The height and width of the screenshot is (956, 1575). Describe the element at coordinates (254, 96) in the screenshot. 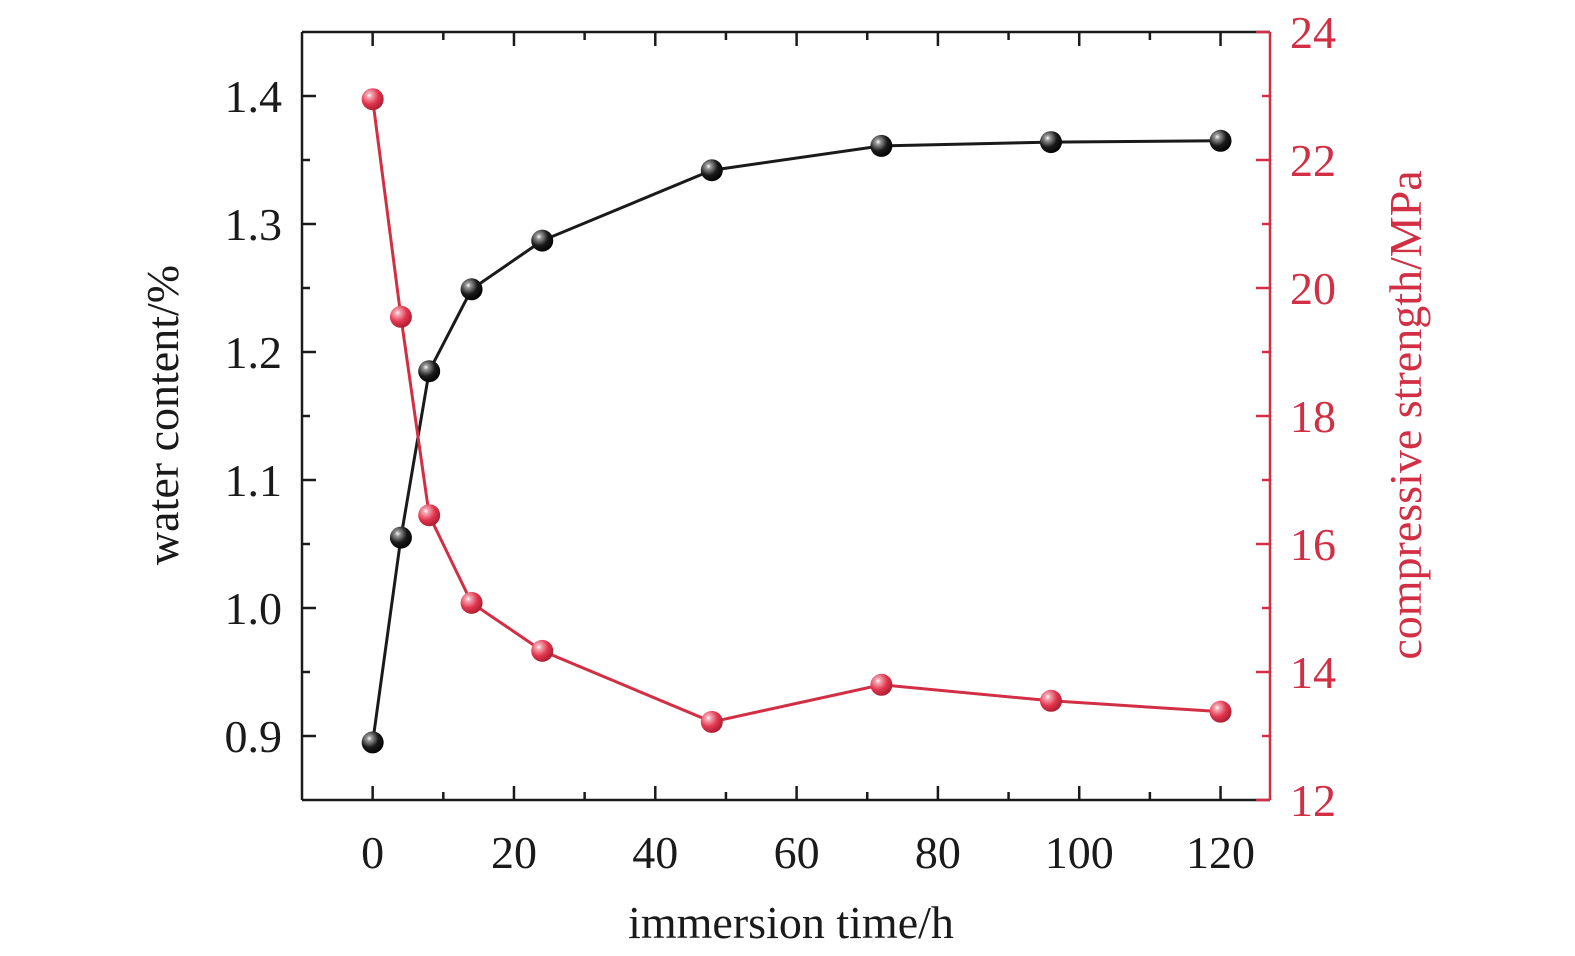

I see `y-left-tick-label: 1.4` at that location.